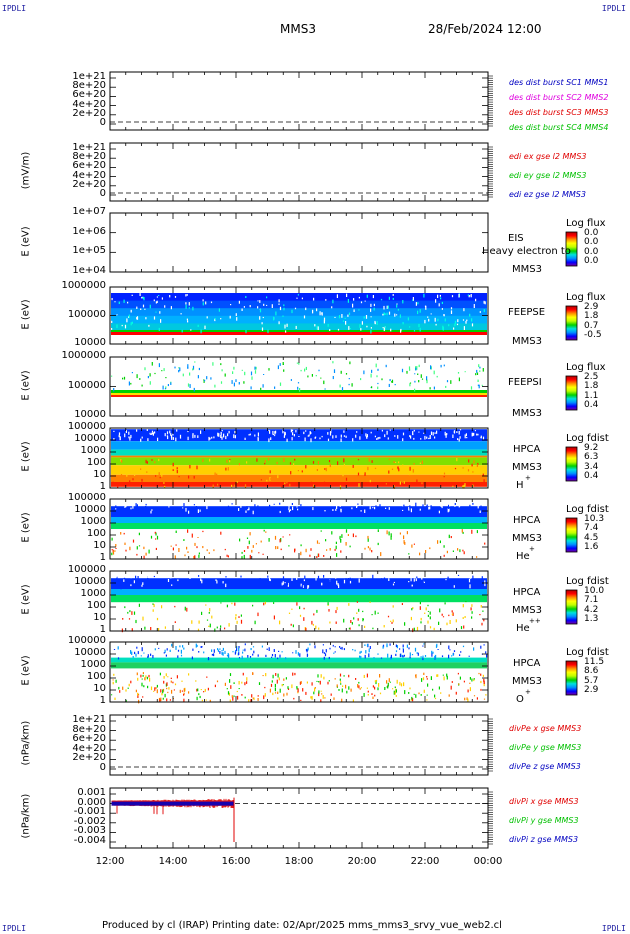 Image resolution: width=630 pixels, height=934 pixels. Describe the element at coordinates (89, 739) in the screenshot. I see `y-tick-label: 6e+20` at that location.